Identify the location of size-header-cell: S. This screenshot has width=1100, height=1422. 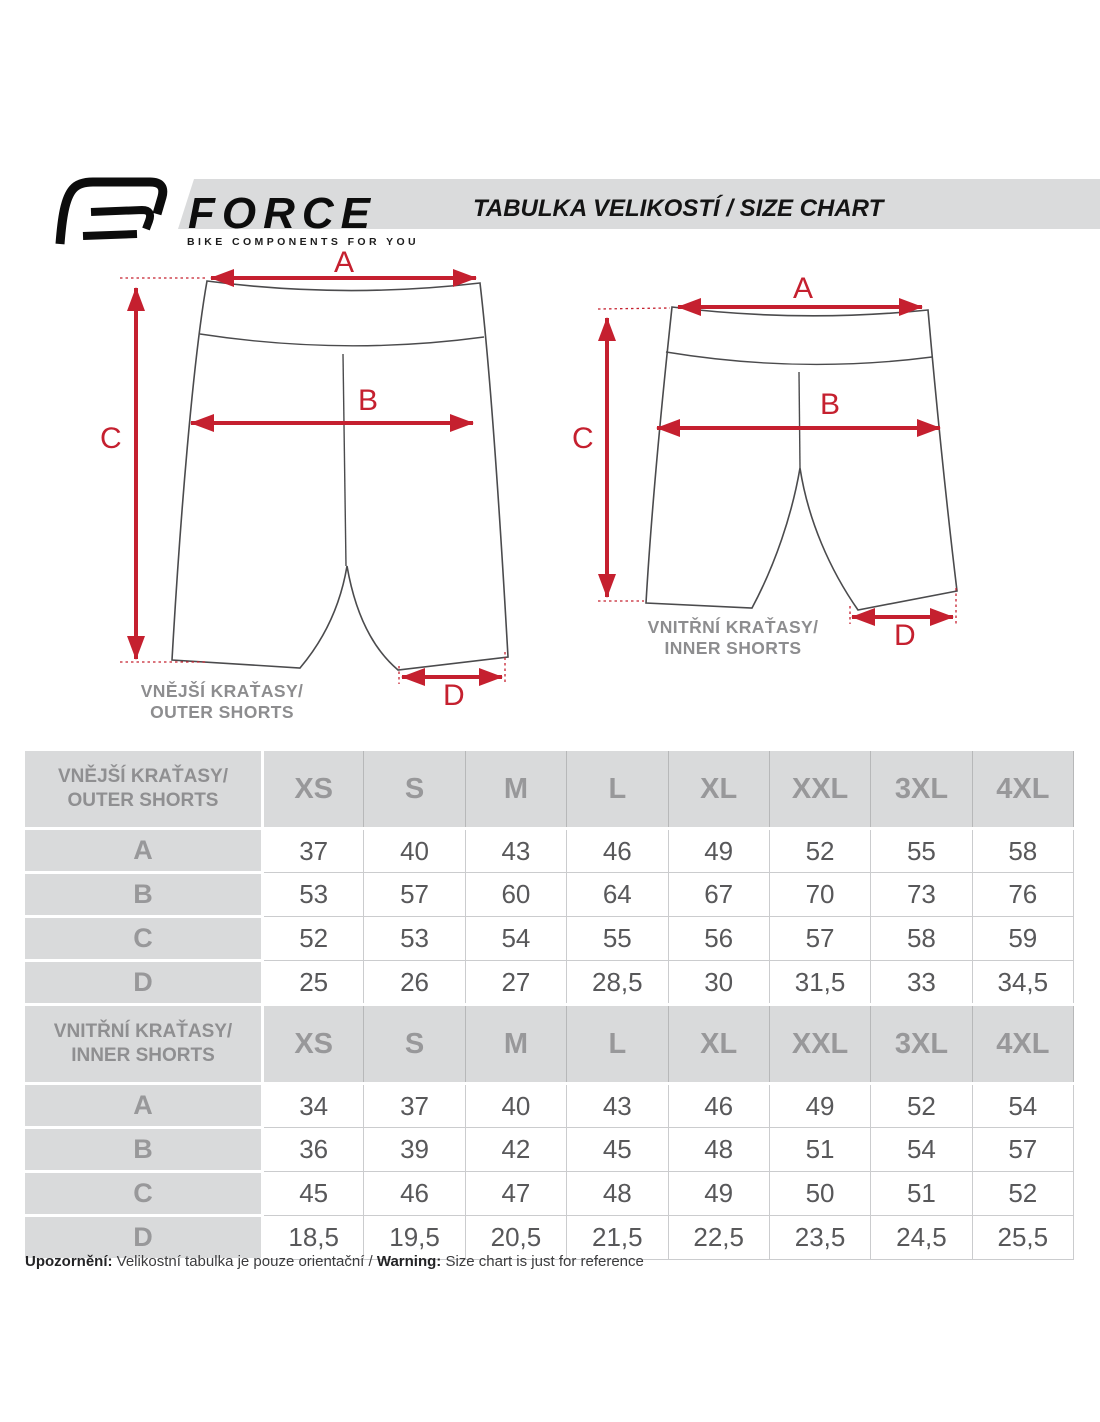
(414, 1044).